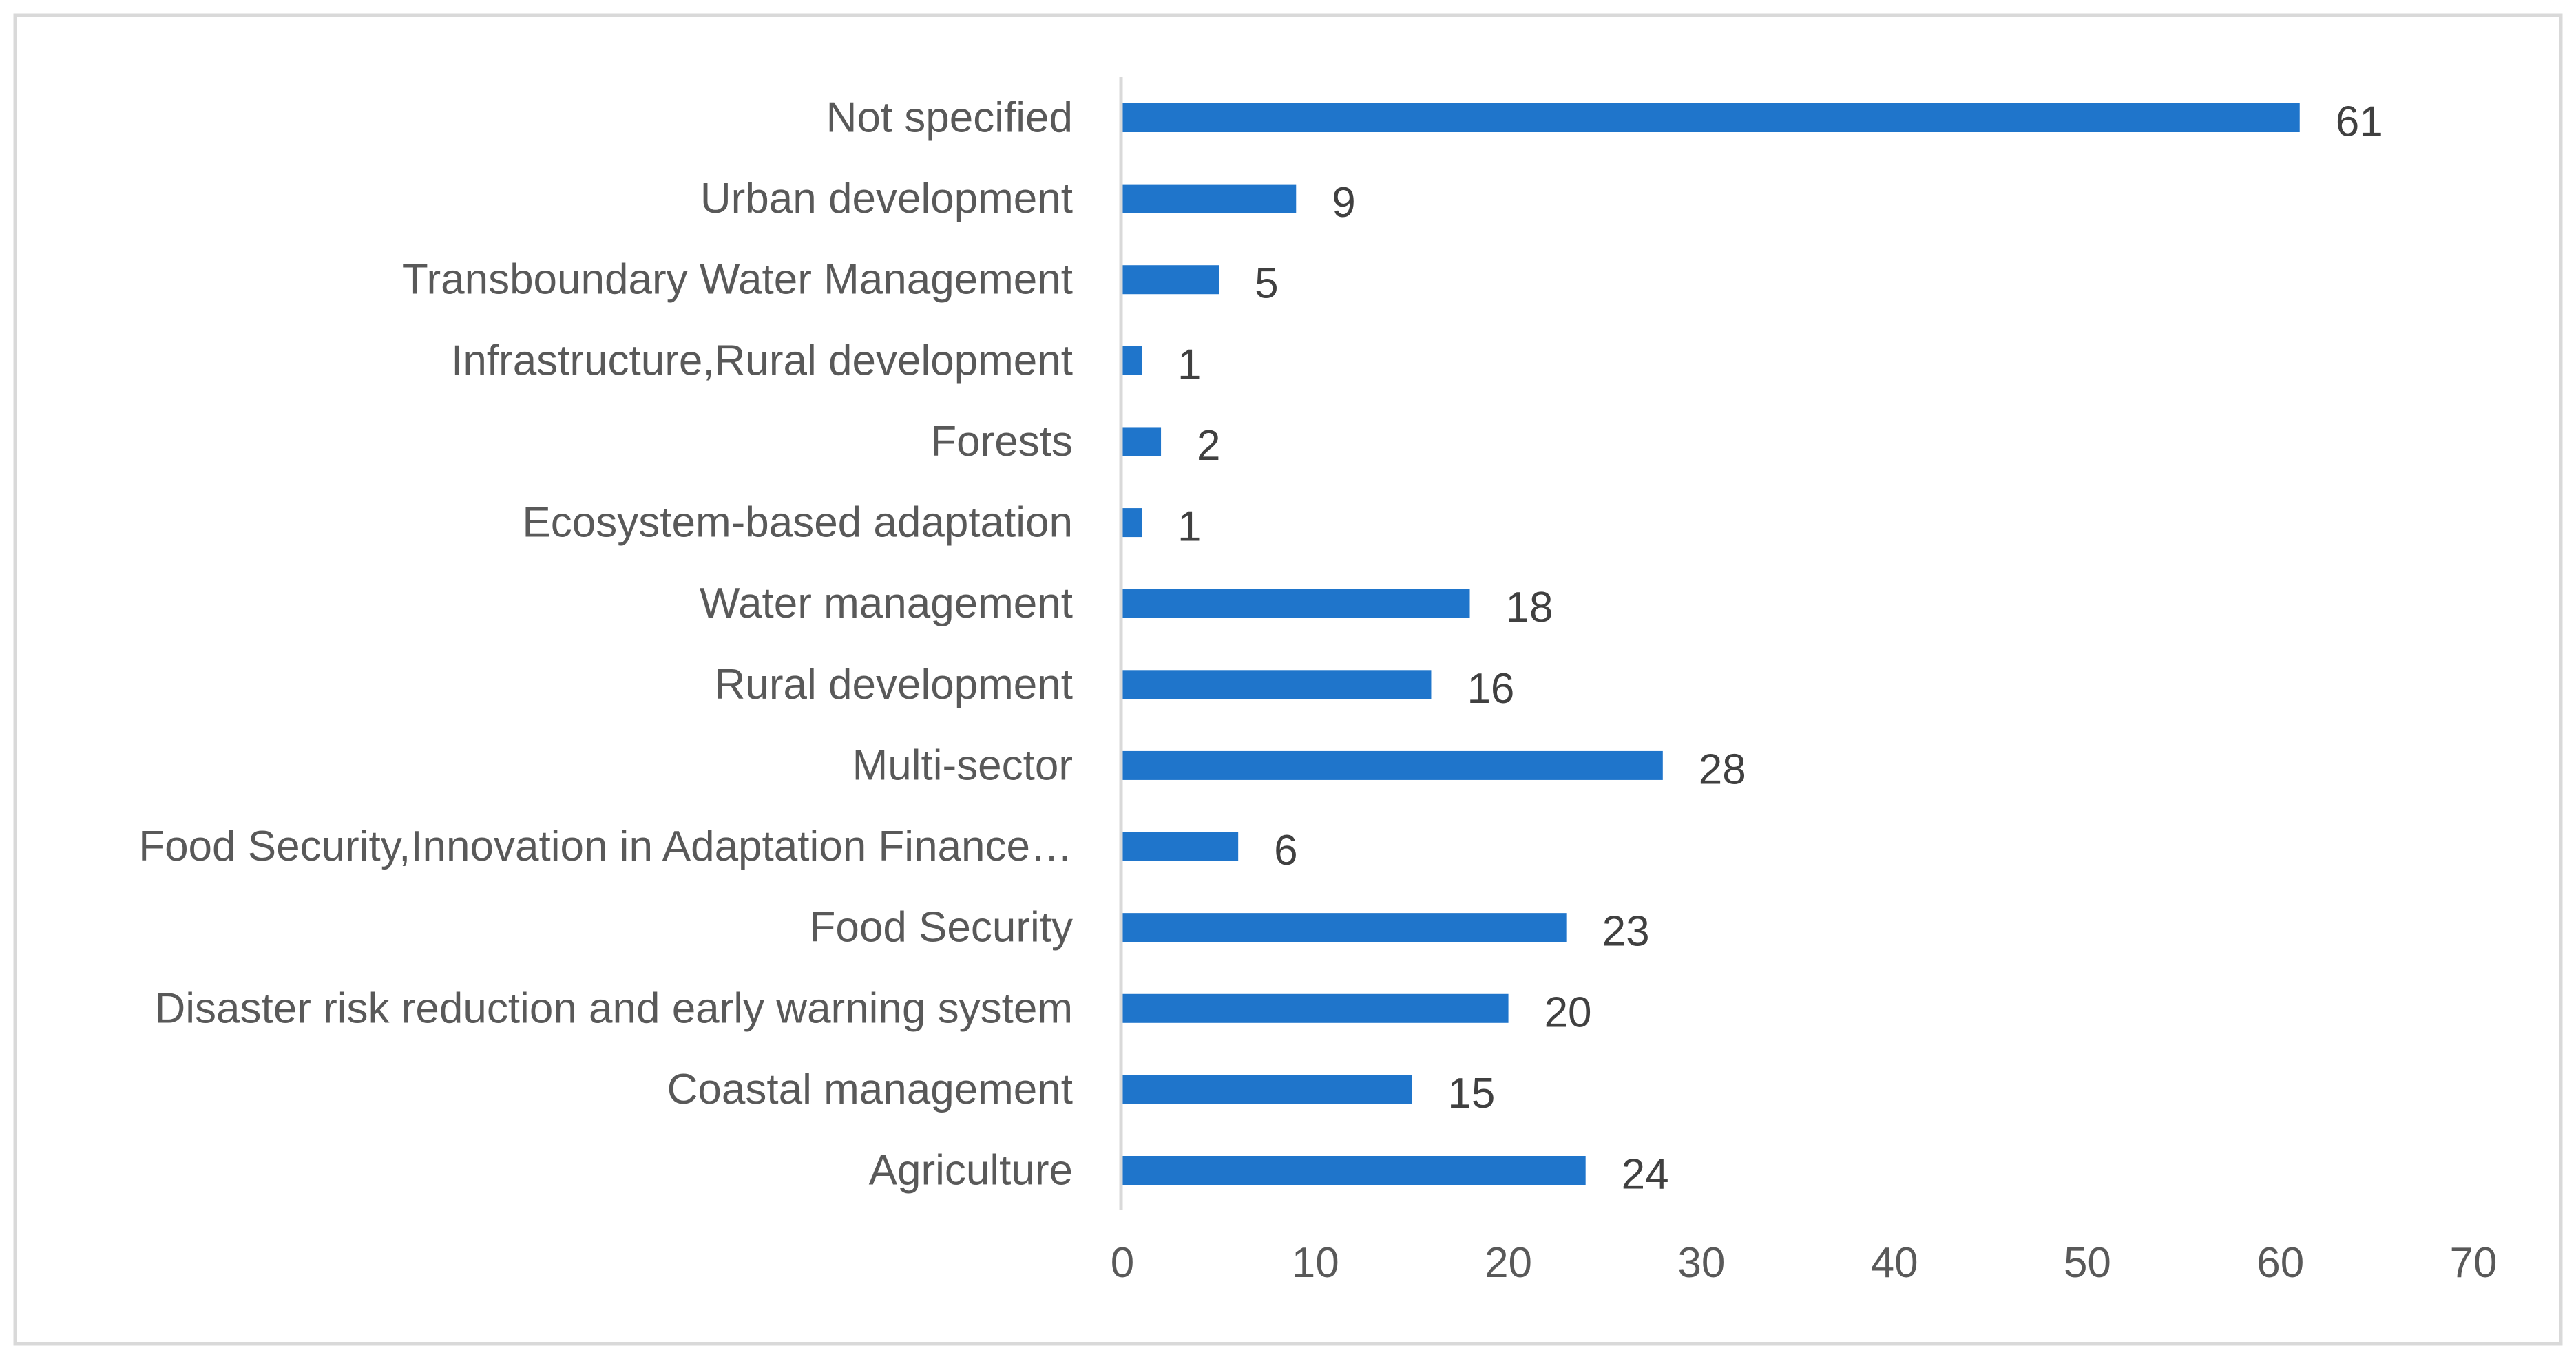 This screenshot has width=2576, height=1359. Describe the element at coordinates (797, 523) in the screenshot. I see `category-label-ecosystem-based-adaptation: Ecosystem-based adaptation` at that location.